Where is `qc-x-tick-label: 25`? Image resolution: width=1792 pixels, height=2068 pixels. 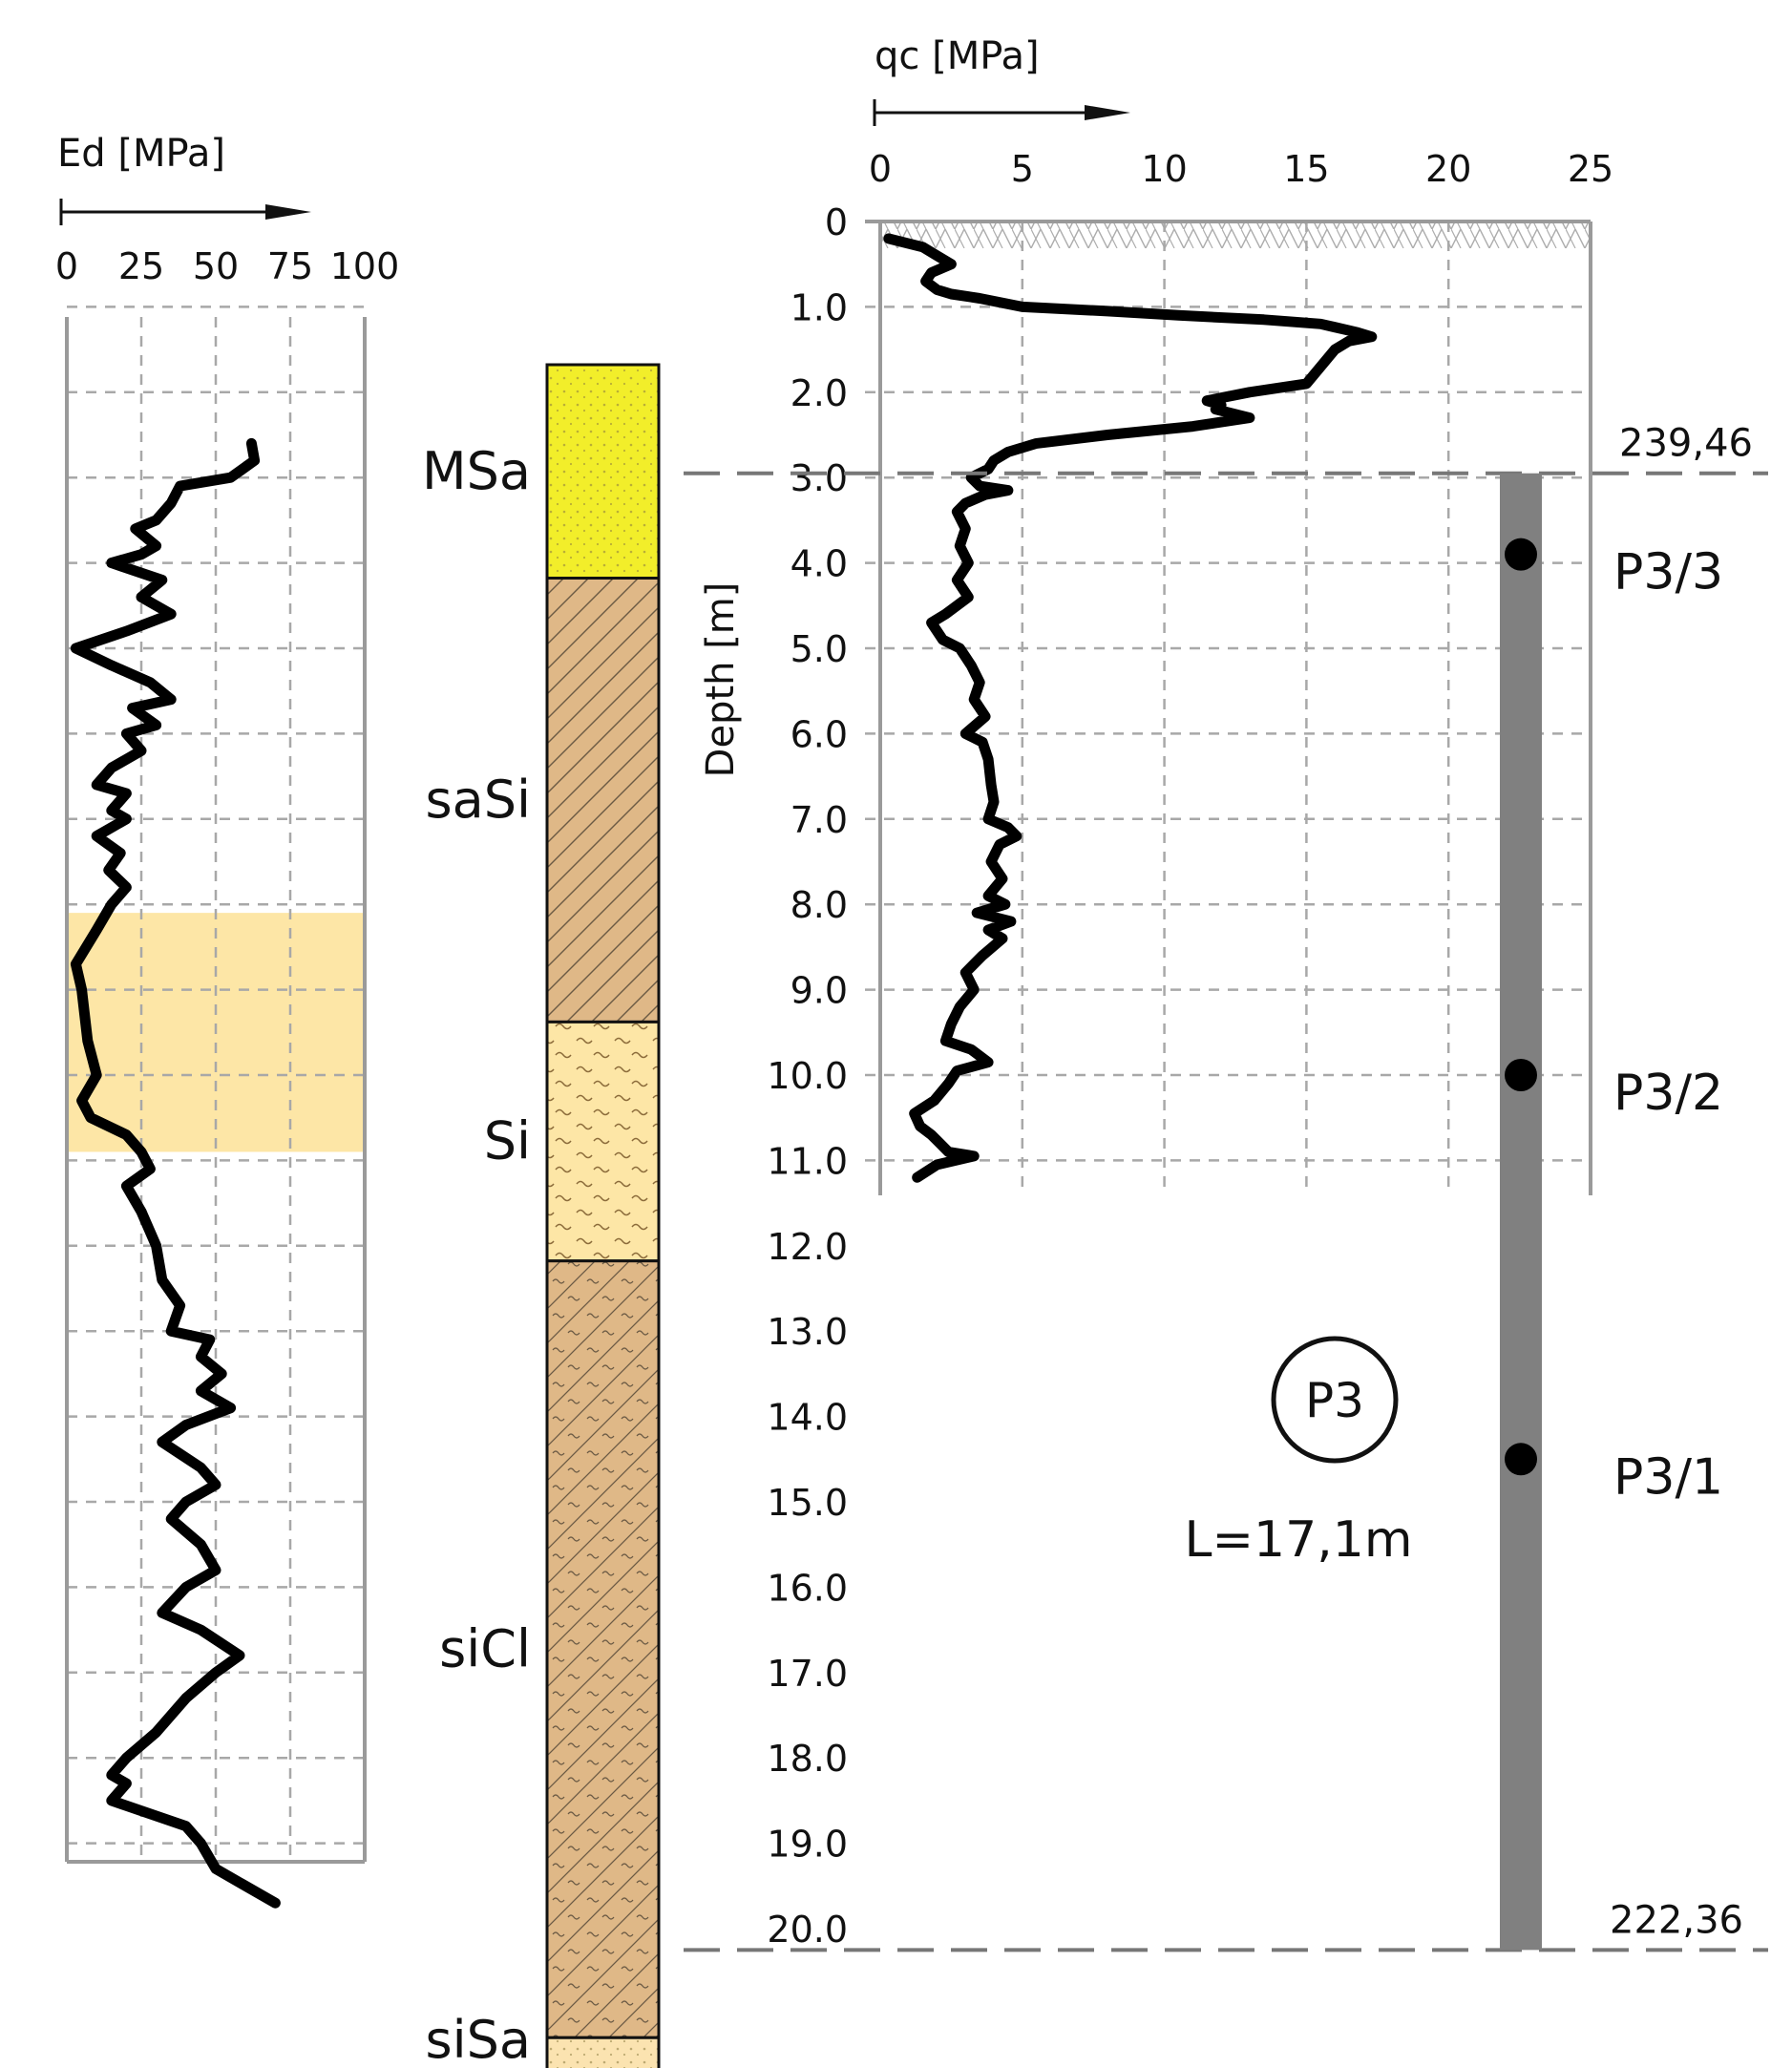
qc-x-tick-label: 25 is located at coordinates (1591, 169).